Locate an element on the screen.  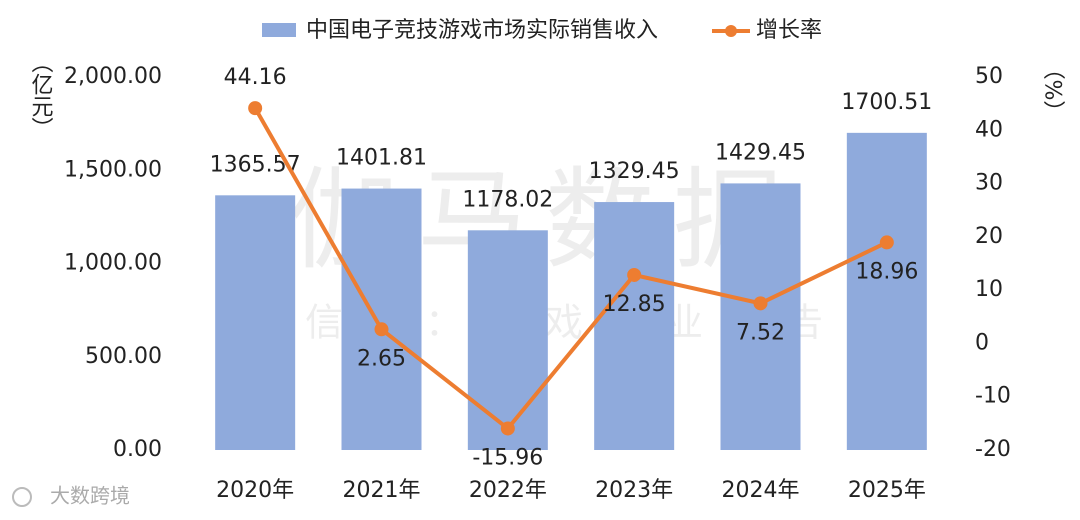
x-tick-label: 2020年 is located at coordinates (255, 490).